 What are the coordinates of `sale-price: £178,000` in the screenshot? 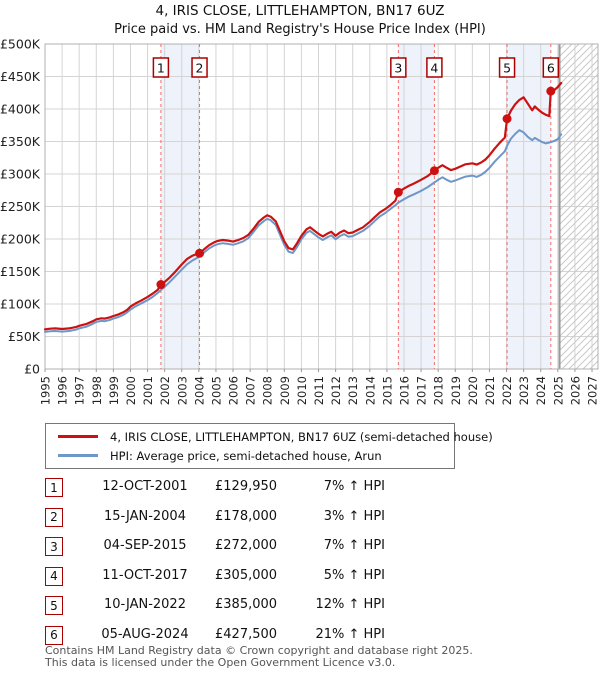 It's located at (246, 516).